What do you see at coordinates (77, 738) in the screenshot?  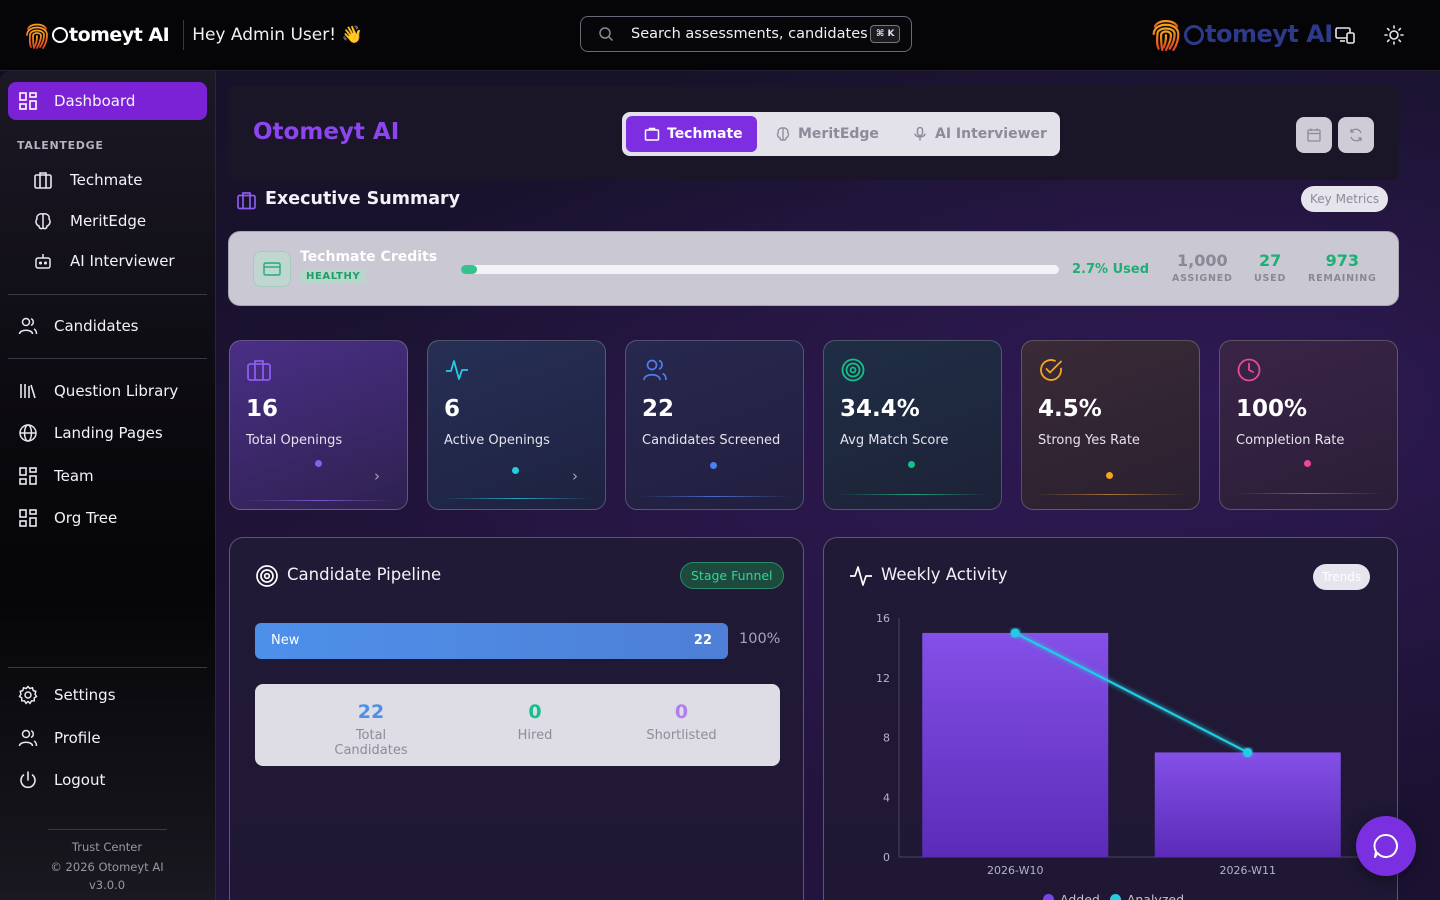 I see `sidebar-item-label: Profile` at bounding box center [77, 738].